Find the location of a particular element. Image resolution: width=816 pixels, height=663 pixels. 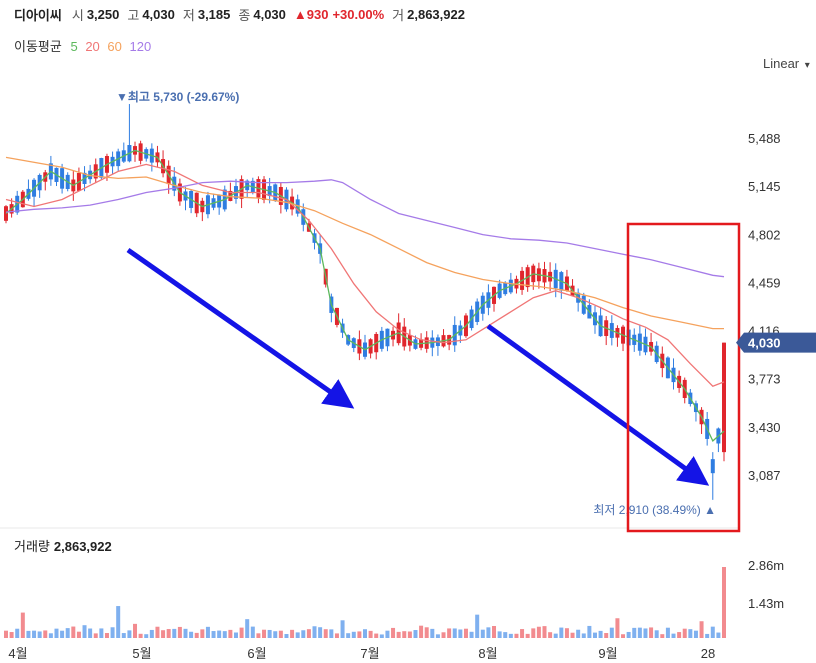

close-label: 종 is located at coordinates (244, 15).